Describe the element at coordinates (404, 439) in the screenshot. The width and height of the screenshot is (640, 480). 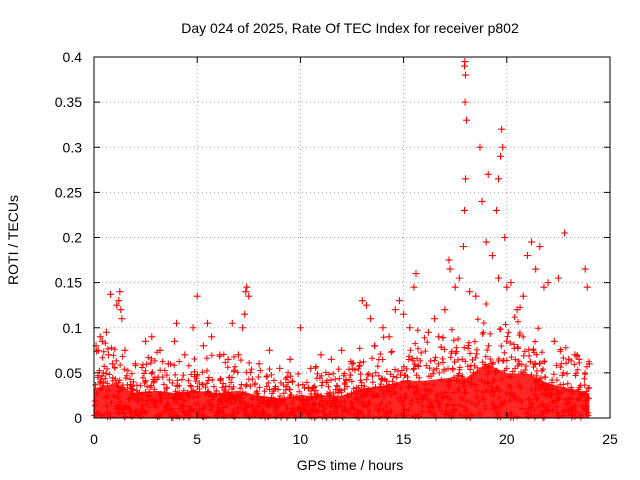
I see `x-tick-label: 15` at that location.